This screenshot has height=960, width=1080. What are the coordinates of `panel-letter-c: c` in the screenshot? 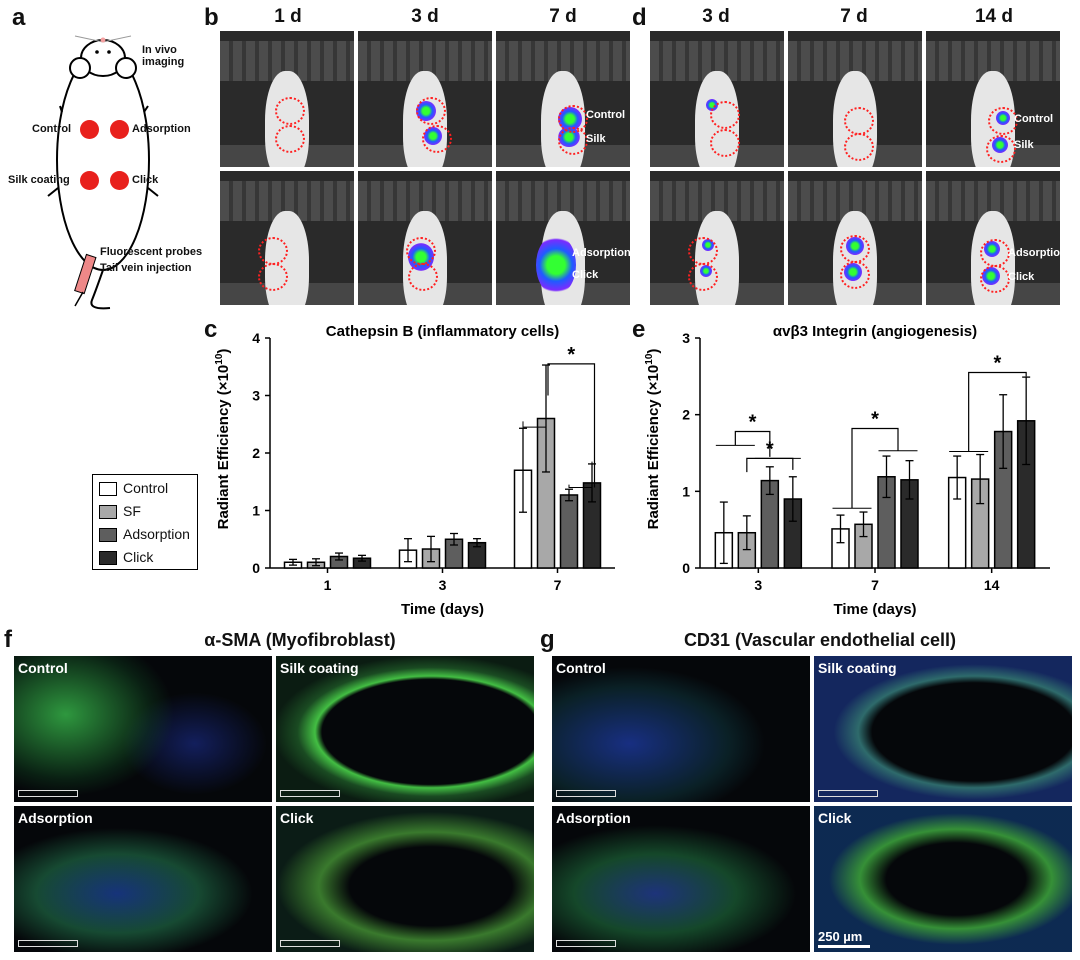 It's located at (211, 329).